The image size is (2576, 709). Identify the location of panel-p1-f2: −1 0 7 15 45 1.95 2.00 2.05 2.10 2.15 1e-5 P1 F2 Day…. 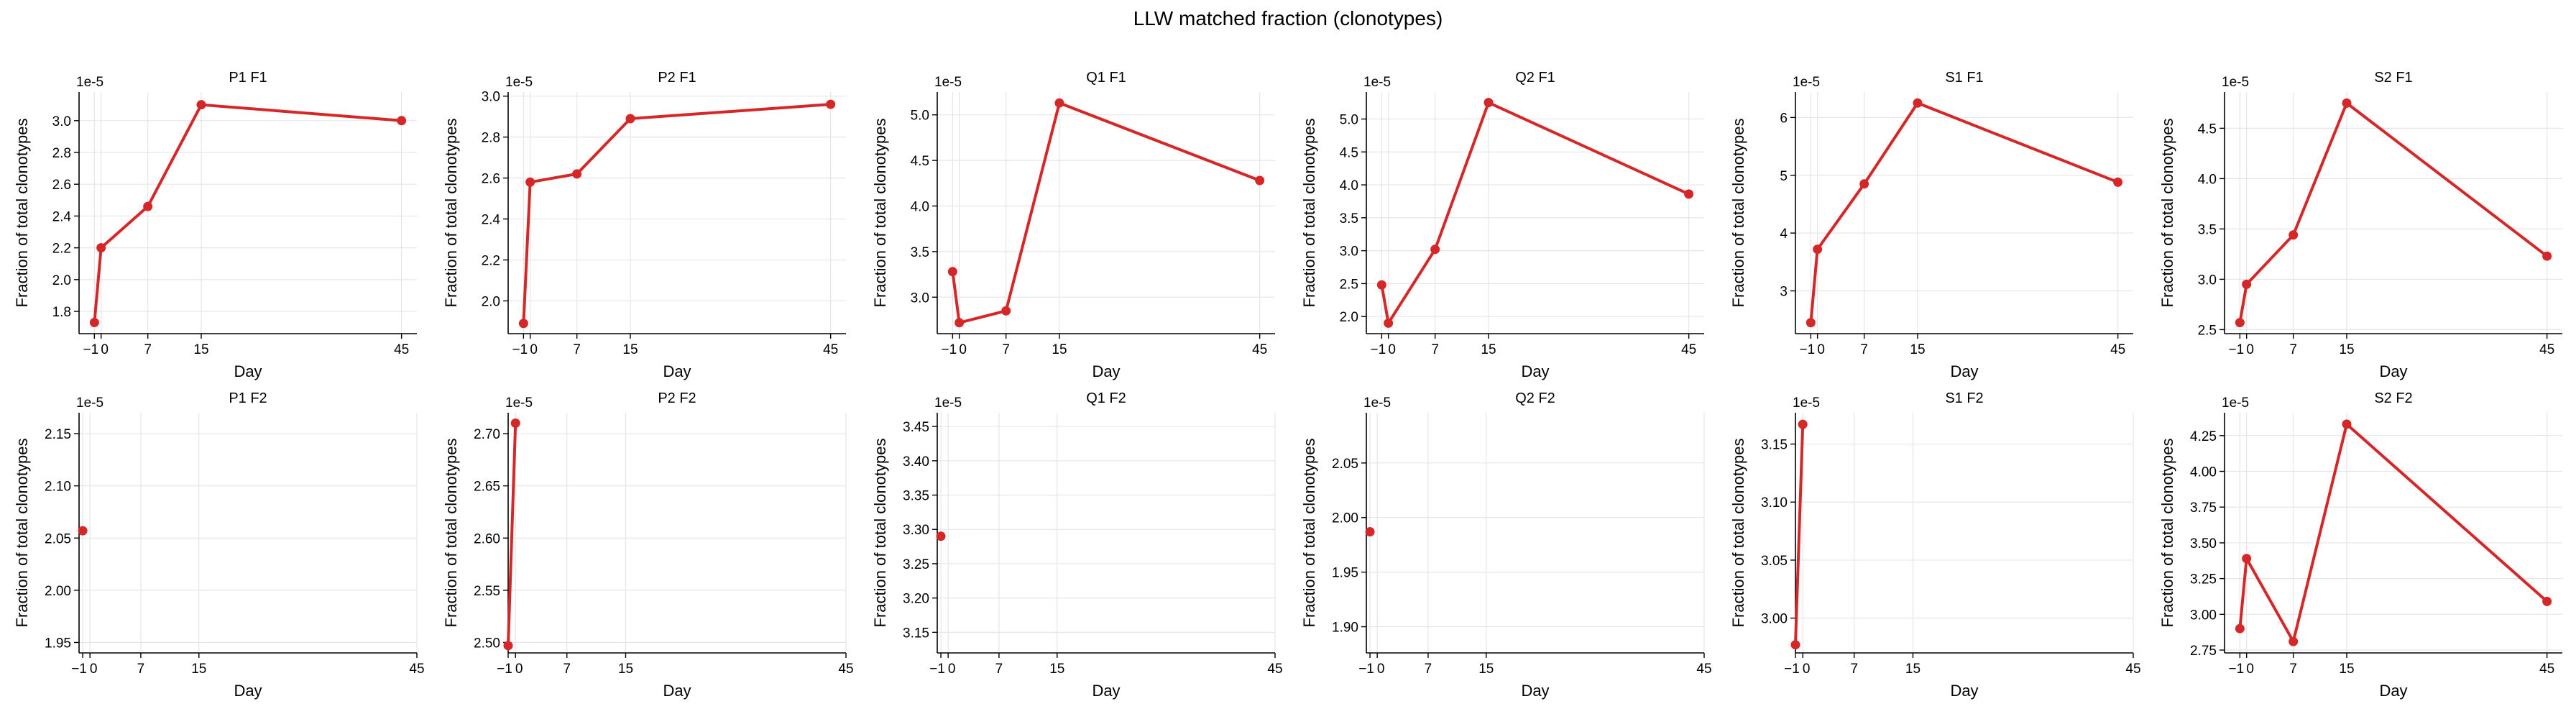
(219, 545).